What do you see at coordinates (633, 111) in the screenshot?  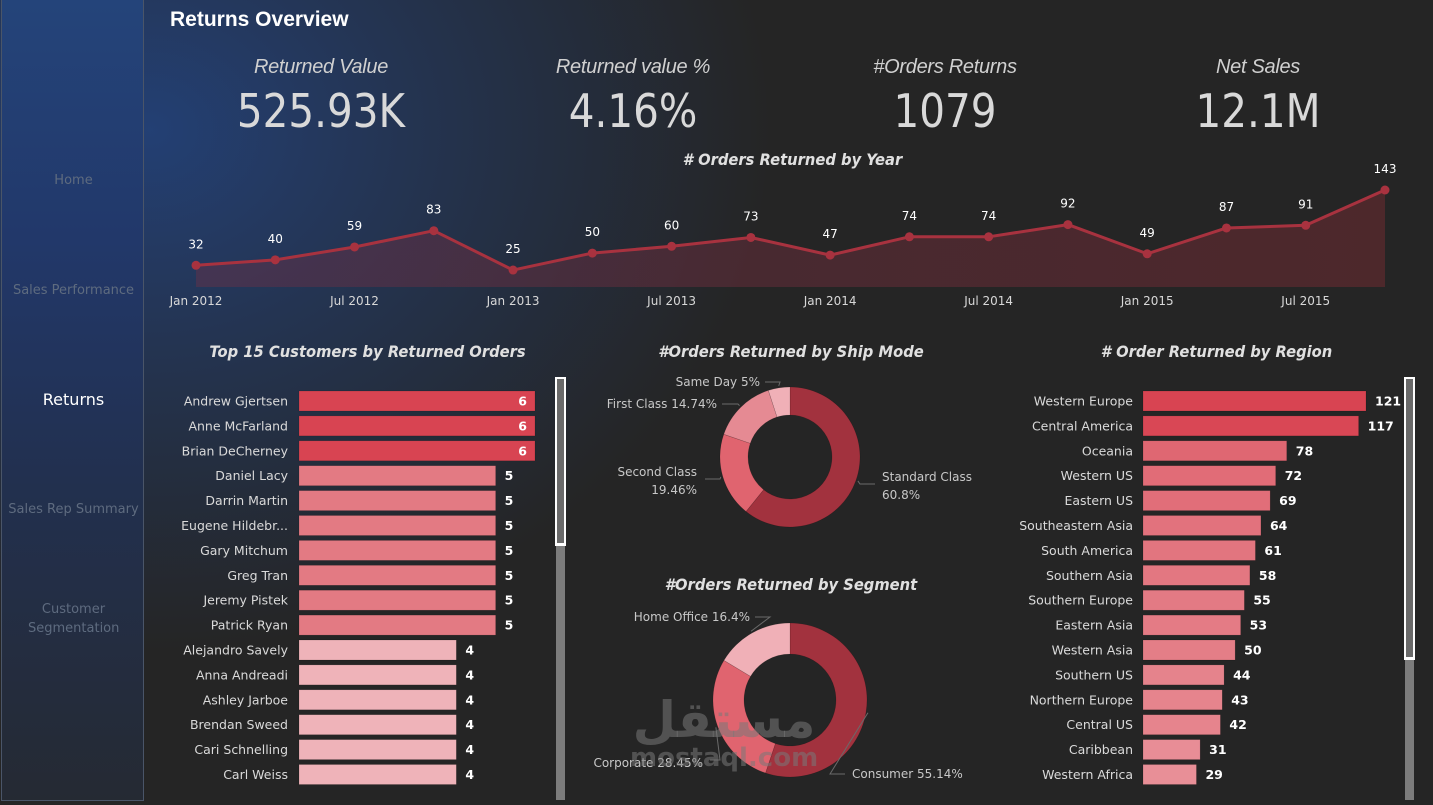 I see `kpi-value: 4.16%` at bounding box center [633, 111].